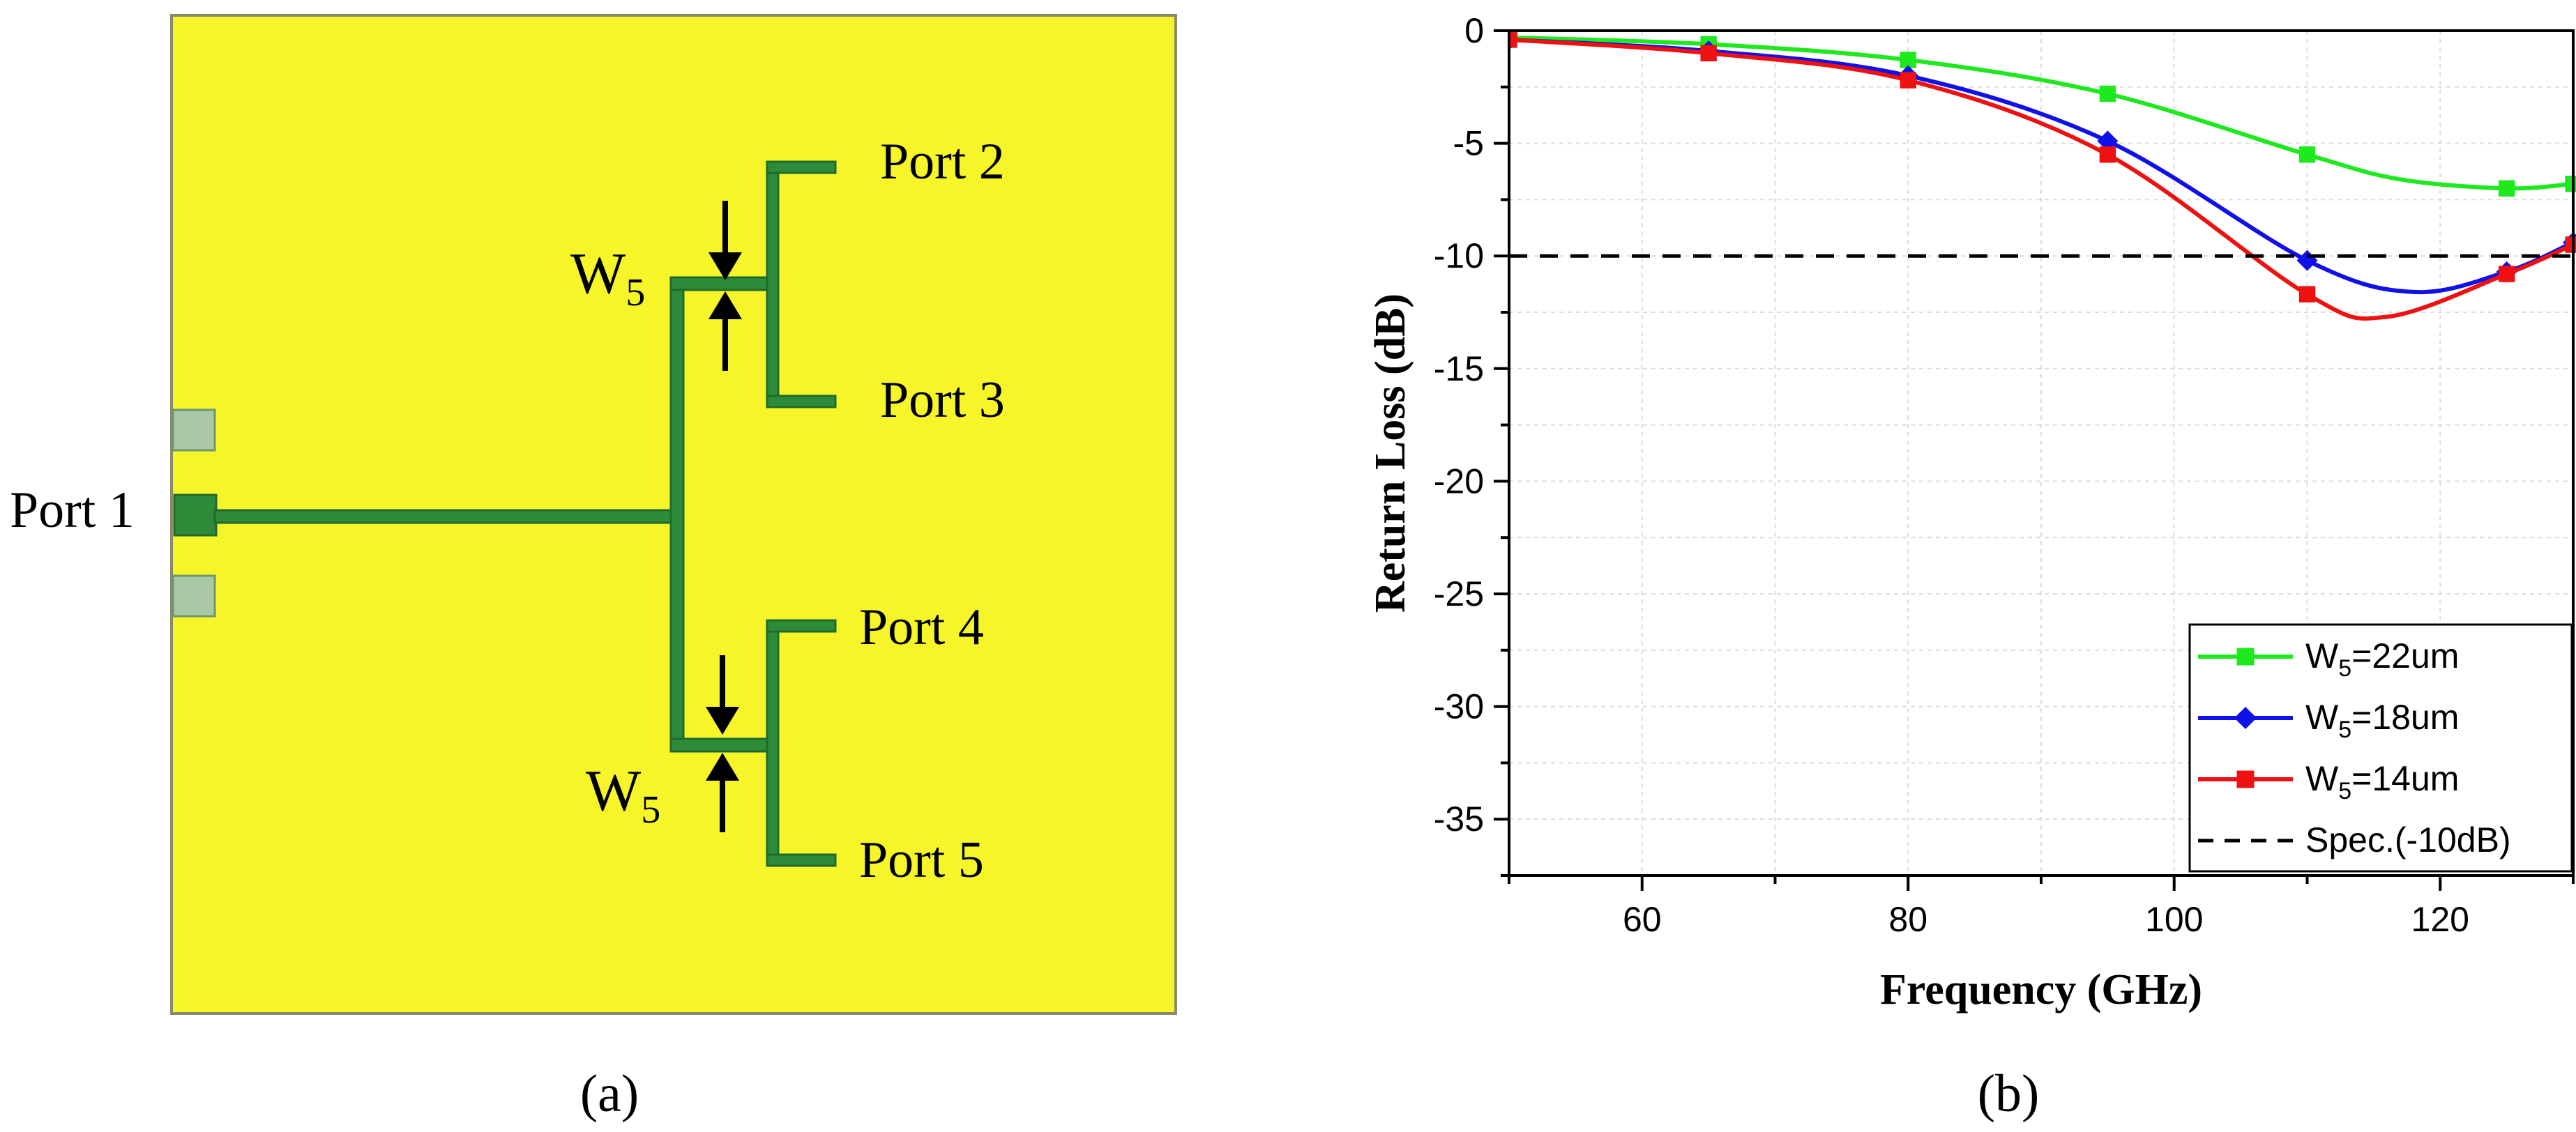 This screenshot has height=1132, width=2576. I want to click on lower-branch-vertical, so click(773, 743).